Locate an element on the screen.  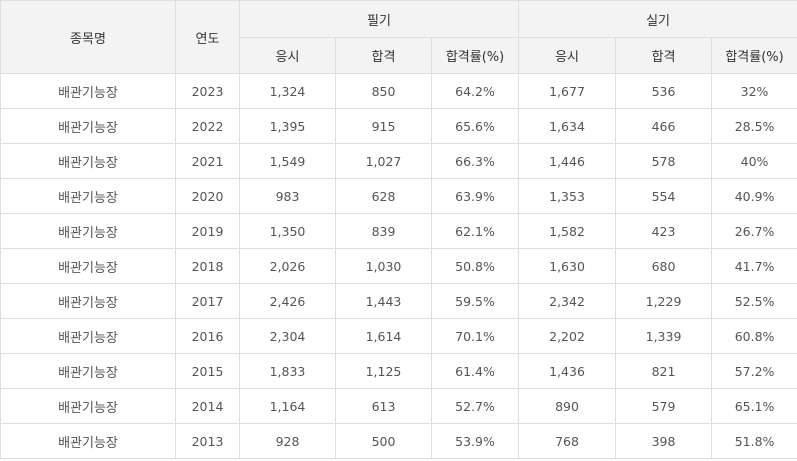
cell-written-pass-rate: 70.1% is located at coordinates (475, 336).